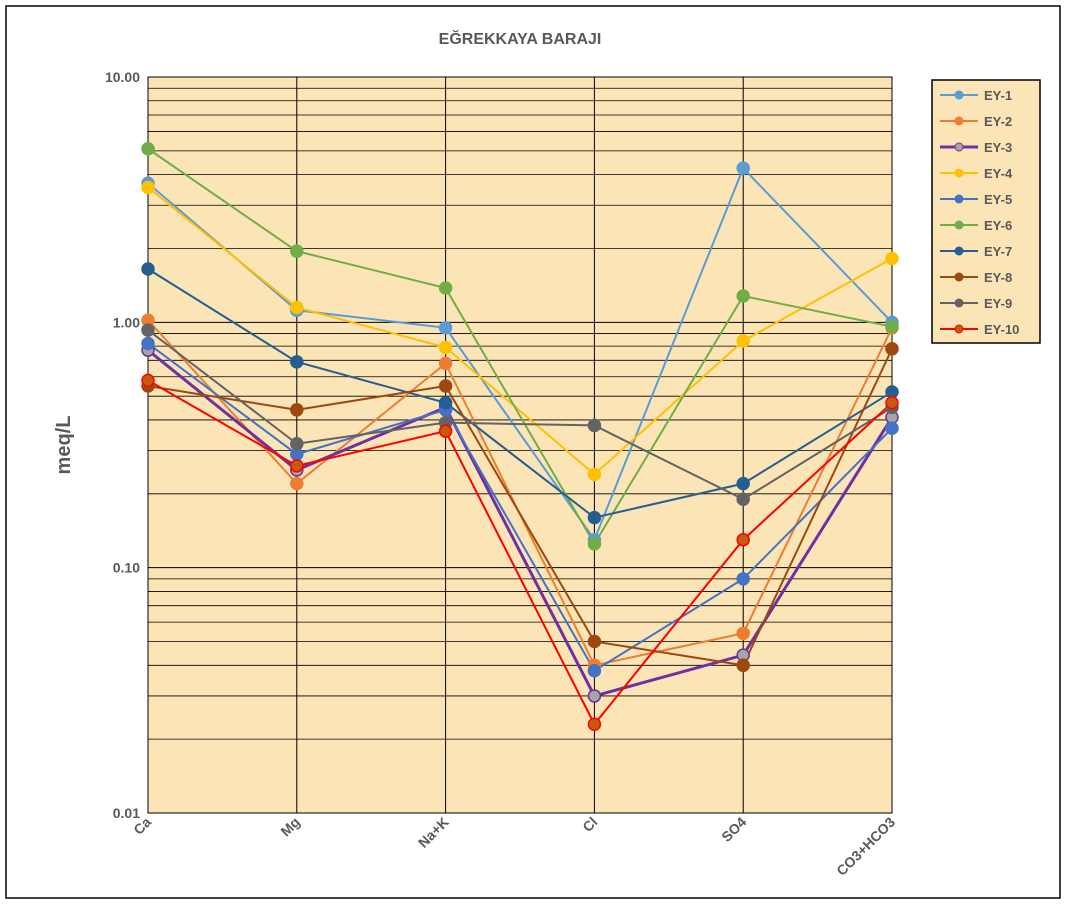 Image resolution: width=1068 pixels, height=906 pixels. What do you see at coordinates (122, 77) in the screenshot?
I see `y-tick-label: 10.00` at bounding box center [122, 77].